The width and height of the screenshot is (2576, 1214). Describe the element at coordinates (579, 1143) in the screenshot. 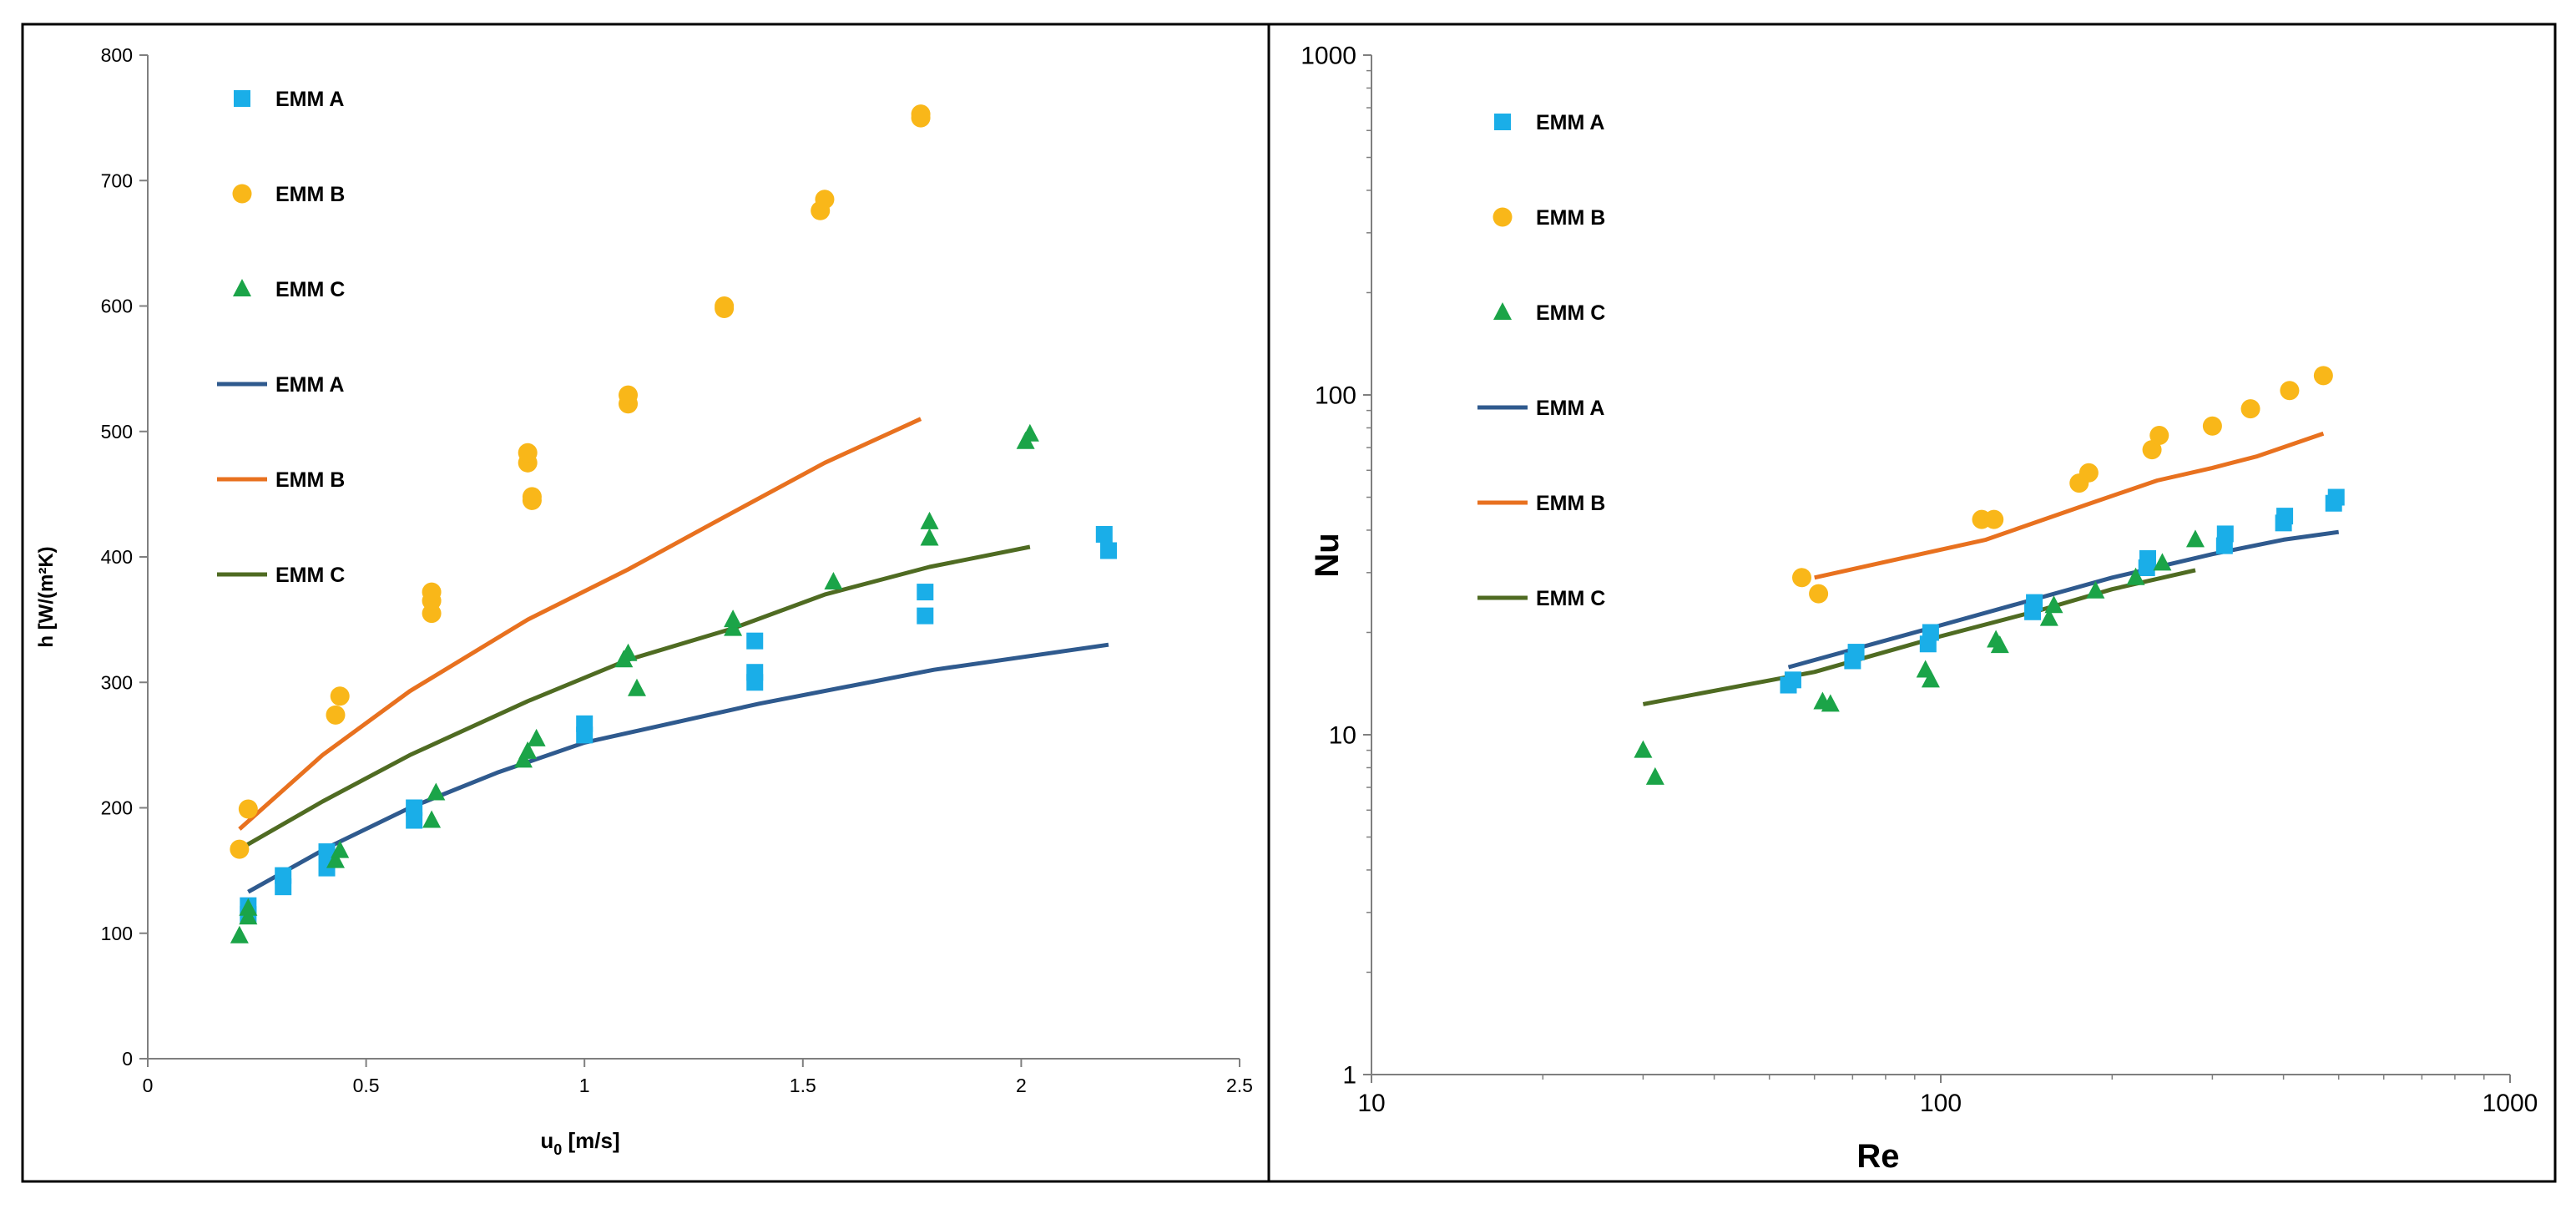

I see `left-x-axis-label: u0 [m/s]` at that location.